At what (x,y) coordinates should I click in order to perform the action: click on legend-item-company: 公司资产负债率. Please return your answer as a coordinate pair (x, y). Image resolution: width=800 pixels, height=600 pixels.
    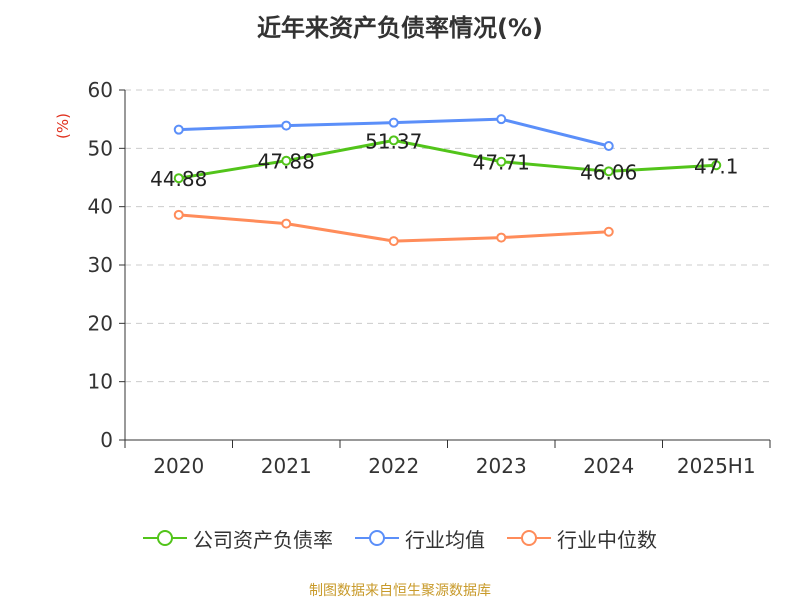
    Looking at the image, I should click on (238, 538).